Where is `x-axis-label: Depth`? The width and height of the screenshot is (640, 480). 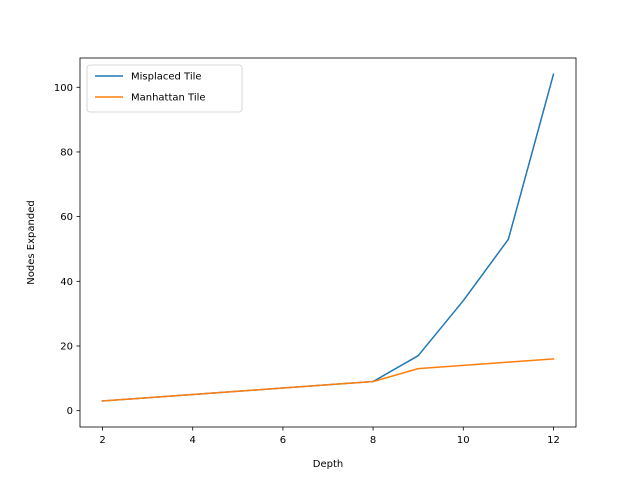
x-axis-label: Depth is located at coordinates (328, 464).